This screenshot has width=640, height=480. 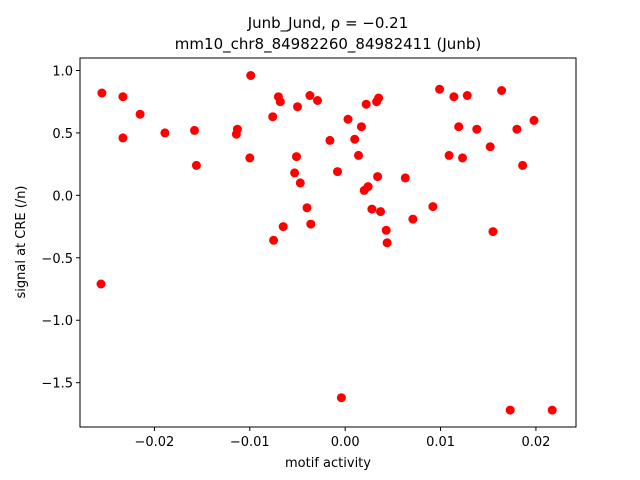 I want to click on y-tick-label: −1.0, so click(x=57, y=321).